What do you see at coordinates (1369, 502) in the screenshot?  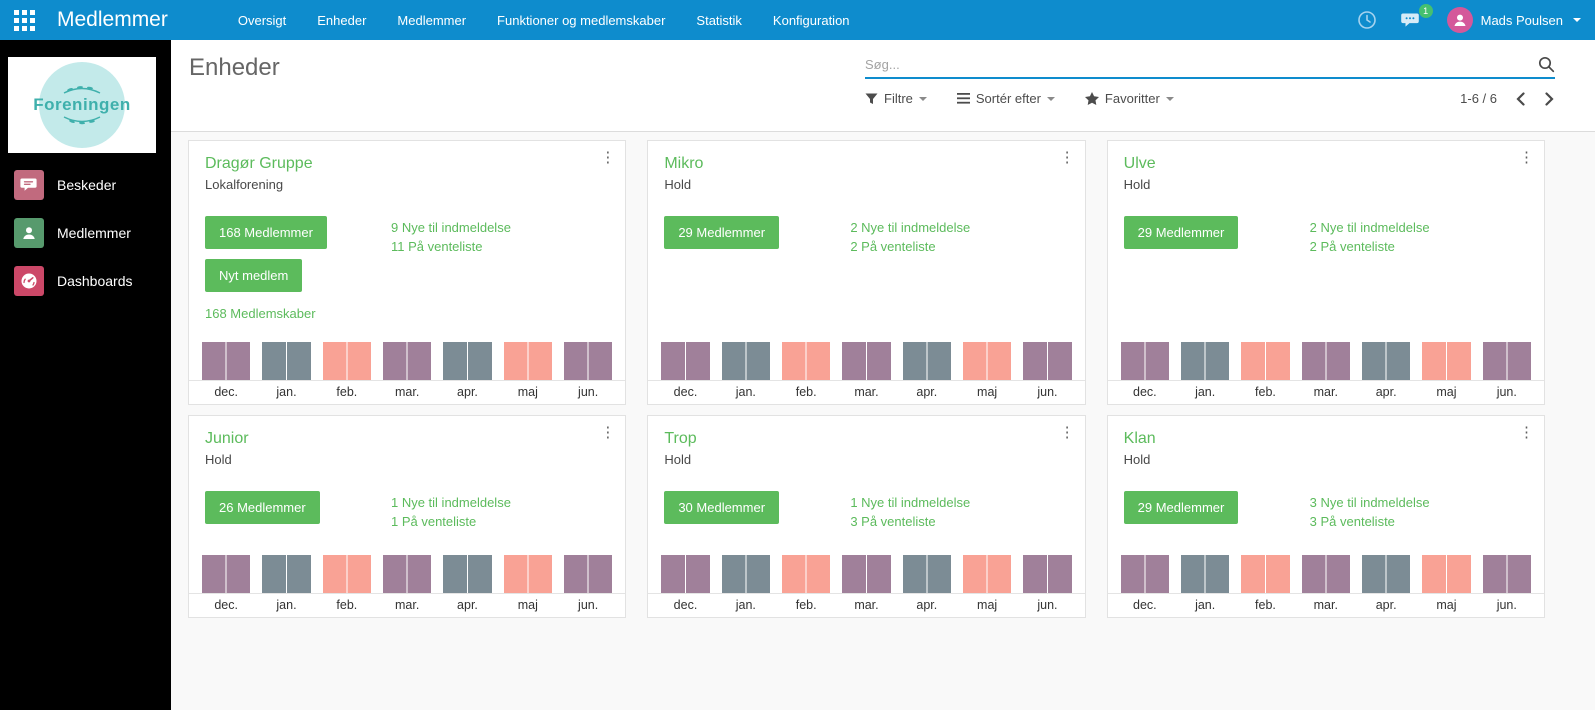 I see `stat-link: 3 Nye til indmeldelse` at bounding box center [1369, 502].